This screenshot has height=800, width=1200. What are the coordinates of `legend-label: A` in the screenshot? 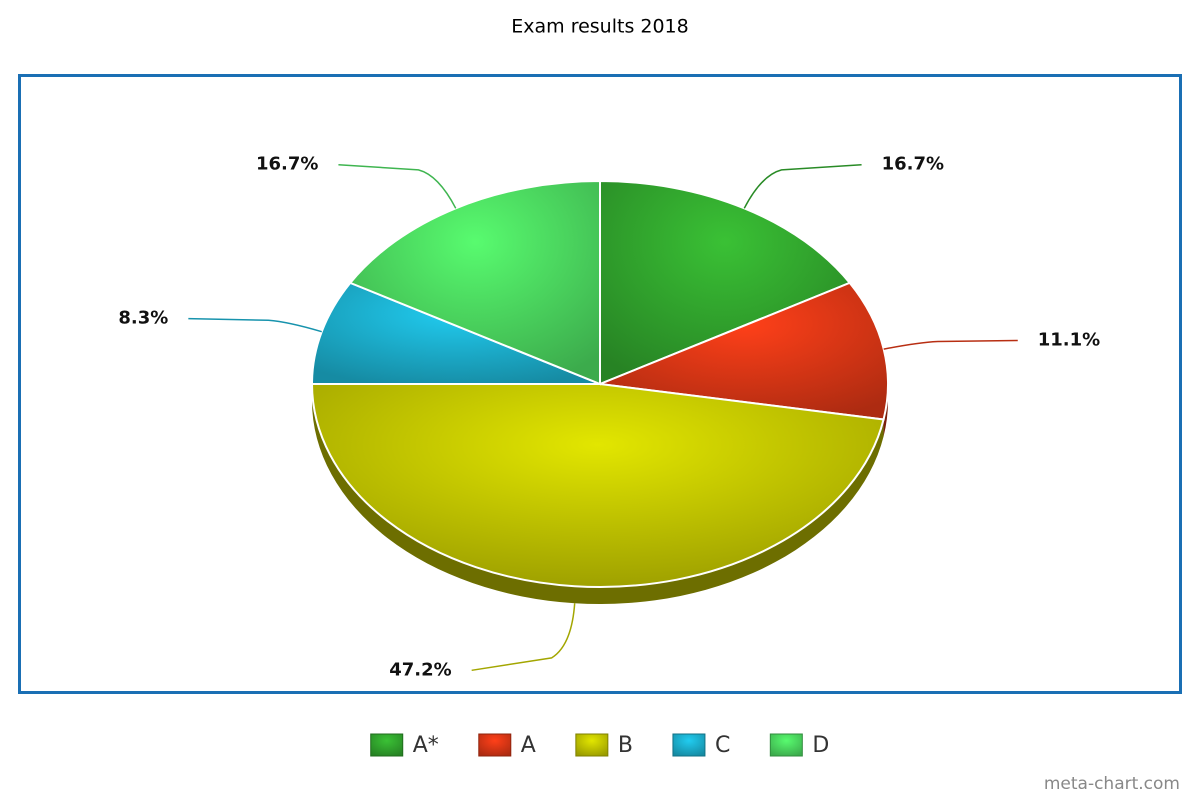 It's located at (528, 745).